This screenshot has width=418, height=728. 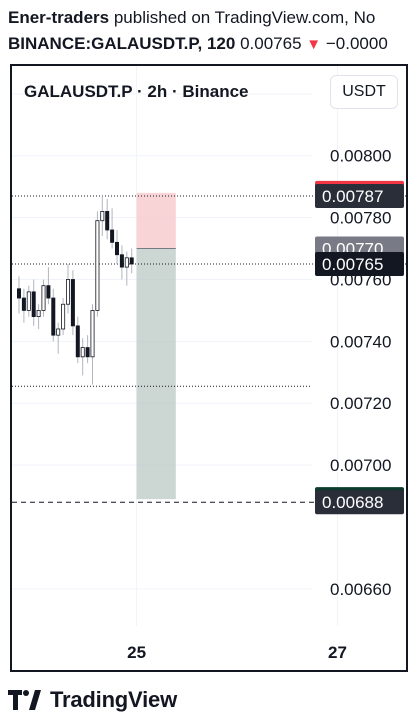 I want to click on y-tick-label-2: 0.00780, so click(x=360, y=218).